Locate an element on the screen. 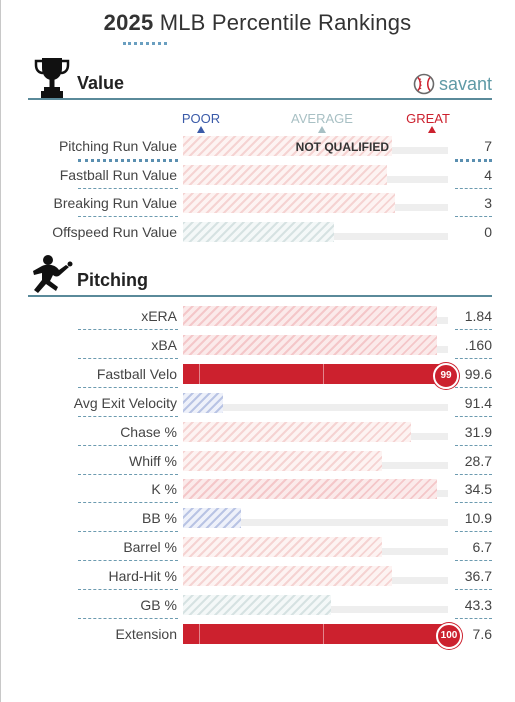 The width and height of the screenshot is (515, 702). percentile-bar-xera is located at coordinates (310, 316).